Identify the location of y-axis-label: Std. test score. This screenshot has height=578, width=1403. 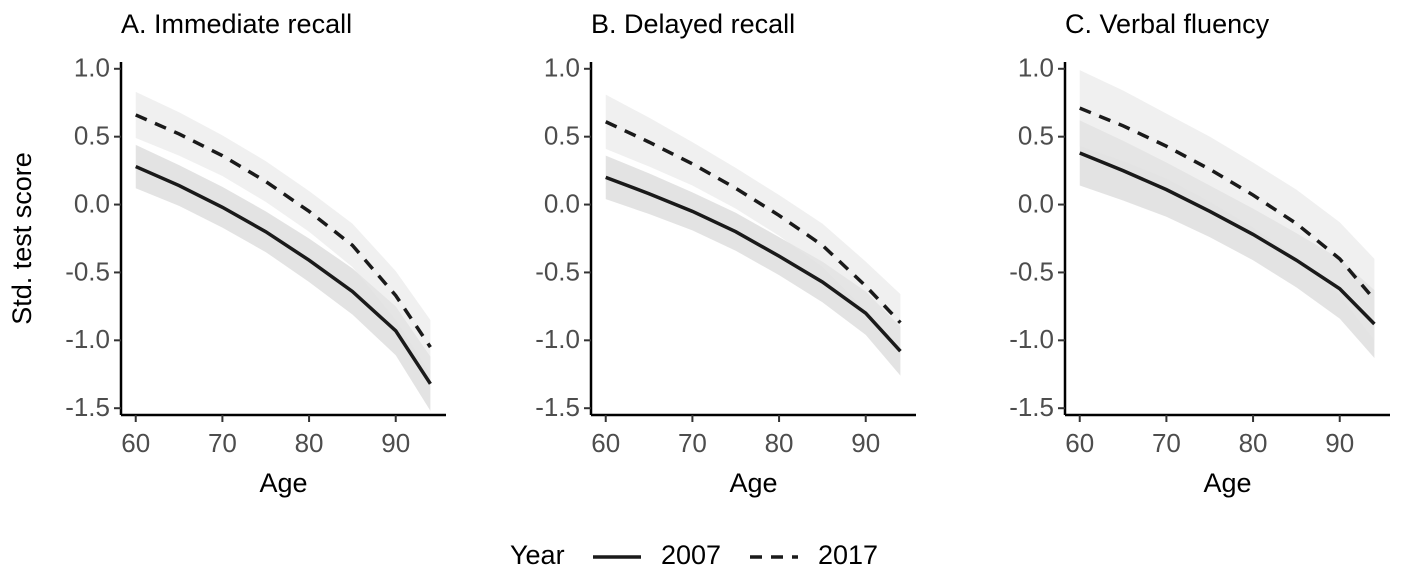
(22, 238).